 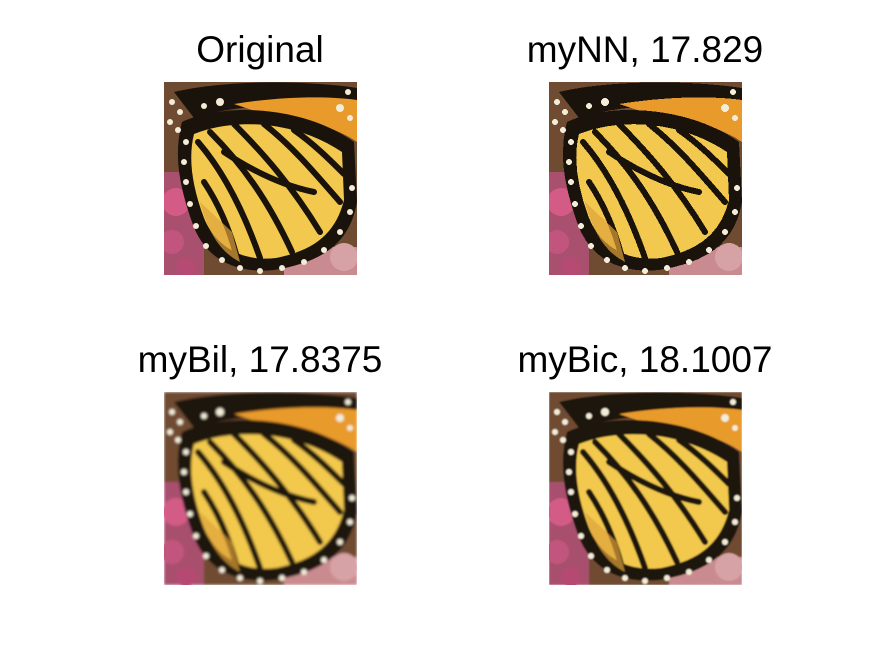 I want to click on panel-title: myBic, 18.1007, so click(x=645, y=359).